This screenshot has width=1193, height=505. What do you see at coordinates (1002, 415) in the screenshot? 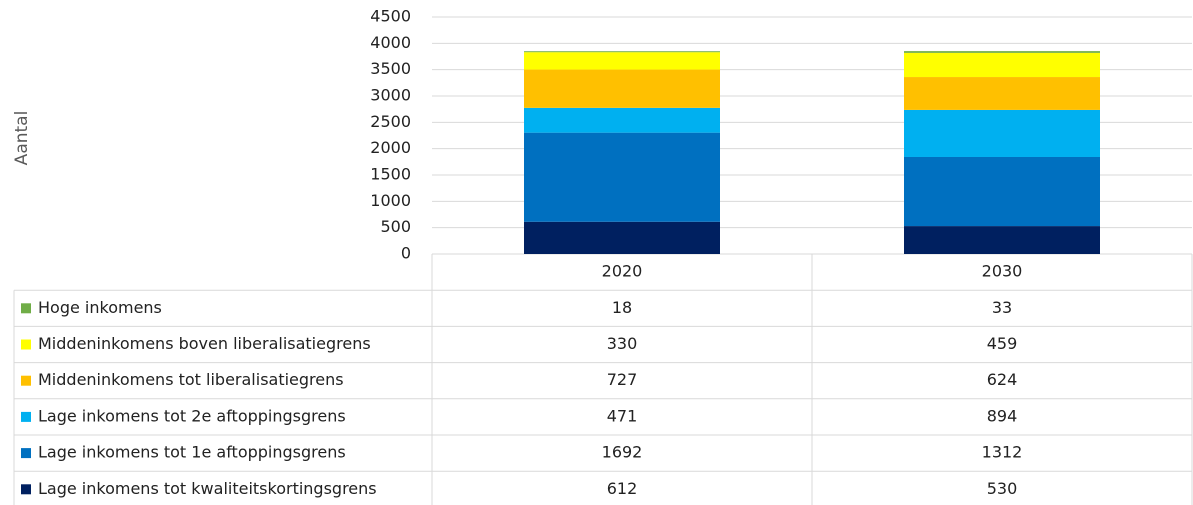
I see `table-value: 894` at bounding box center [1002, 415].